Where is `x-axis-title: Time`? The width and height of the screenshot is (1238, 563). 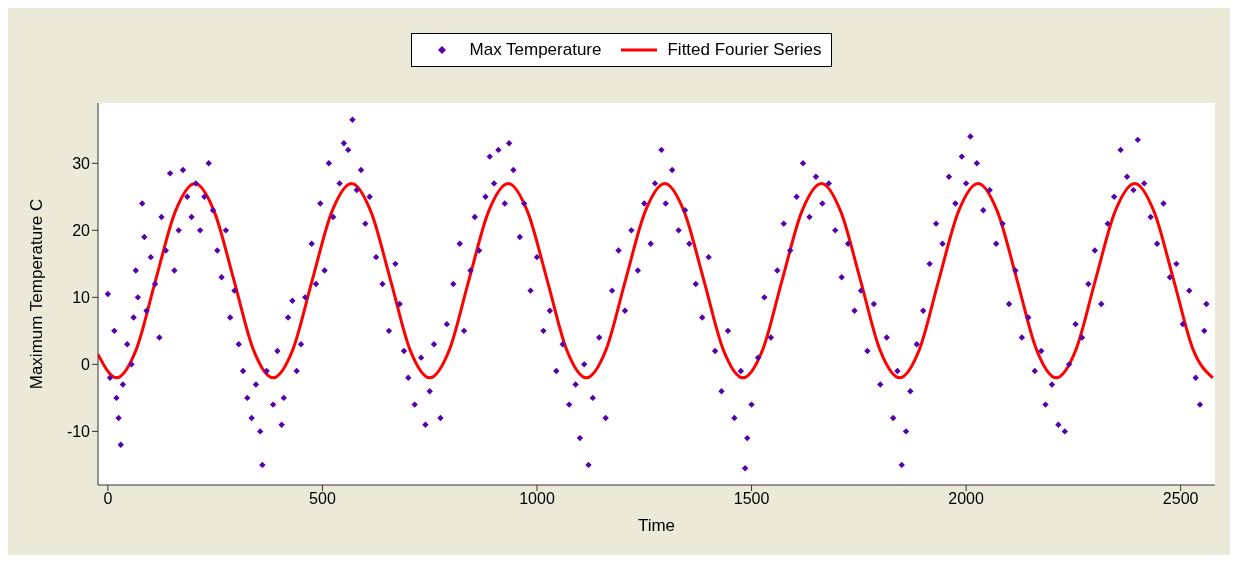
x-axis-title: Time is located at coordinates (656, 525).